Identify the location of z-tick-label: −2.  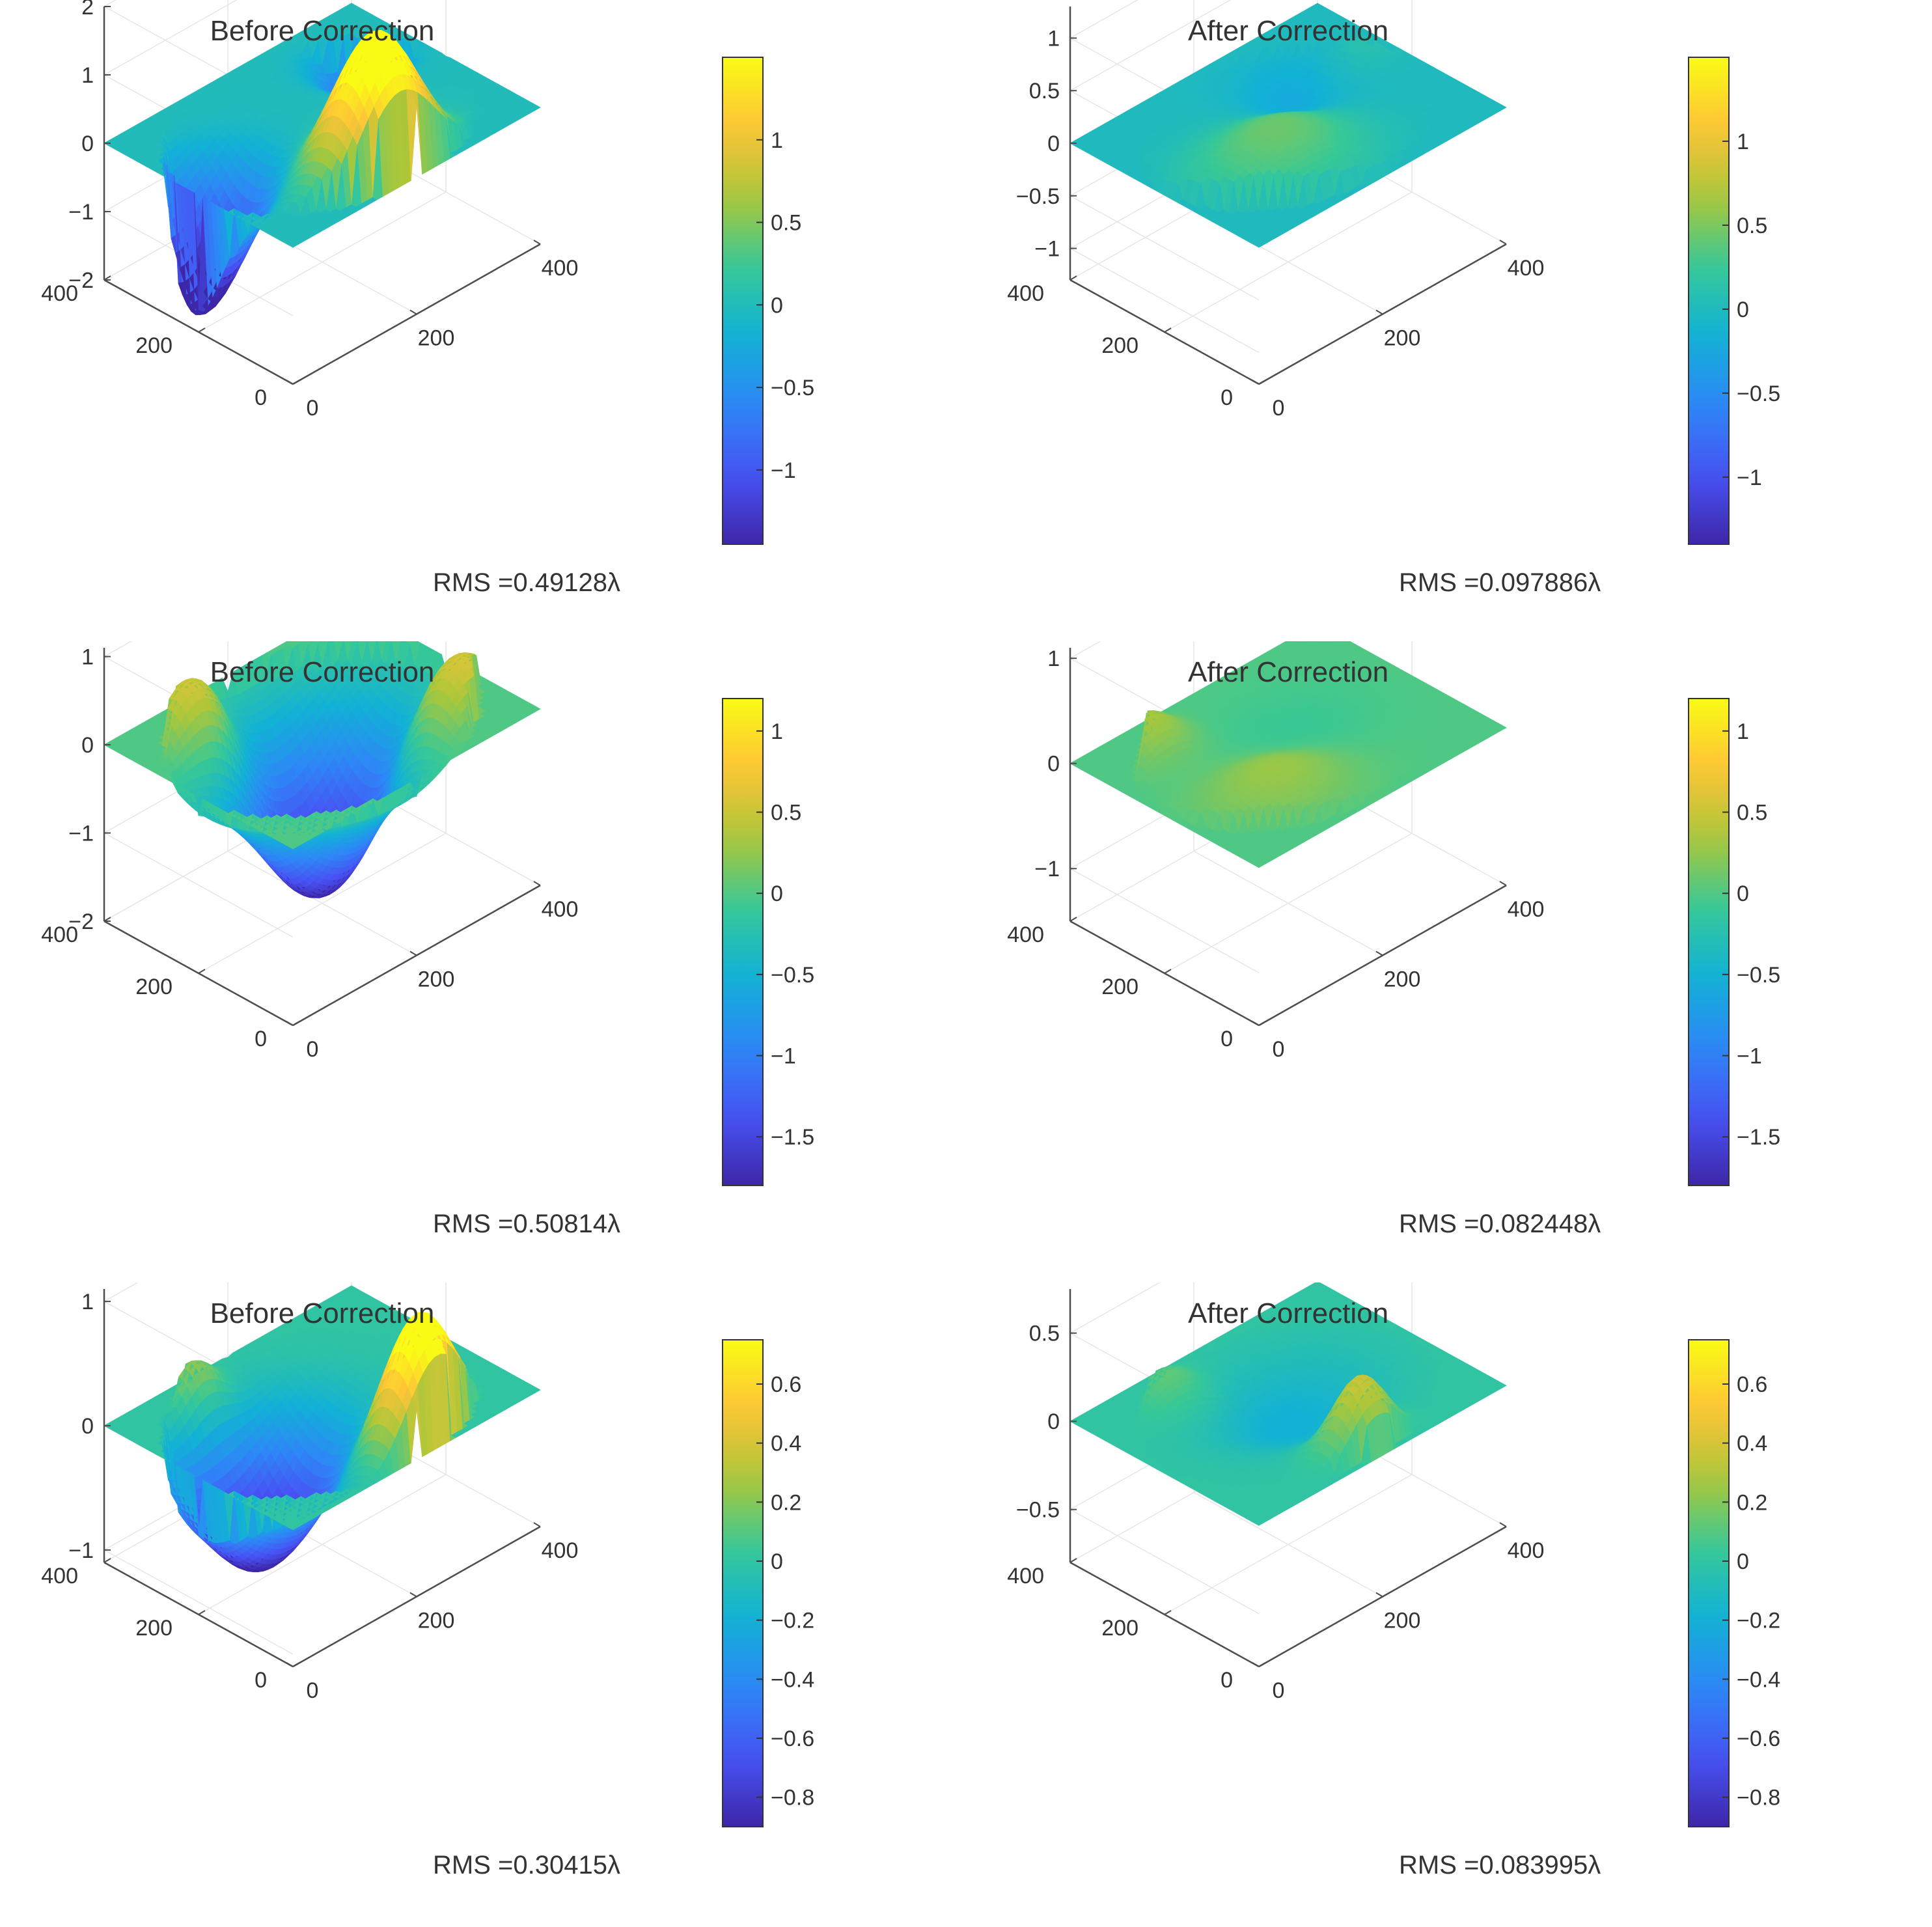
(81, 280).